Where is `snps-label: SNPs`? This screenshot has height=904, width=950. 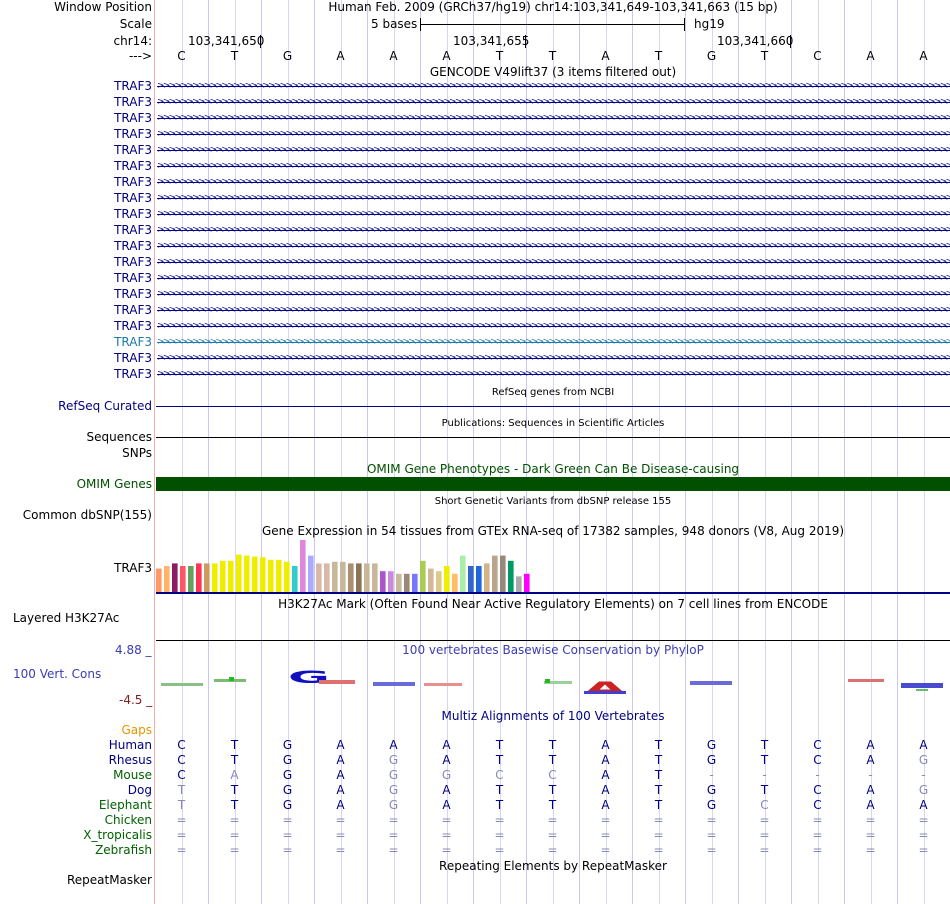
snps-label: SNPs is located at coordinates (137, 453).